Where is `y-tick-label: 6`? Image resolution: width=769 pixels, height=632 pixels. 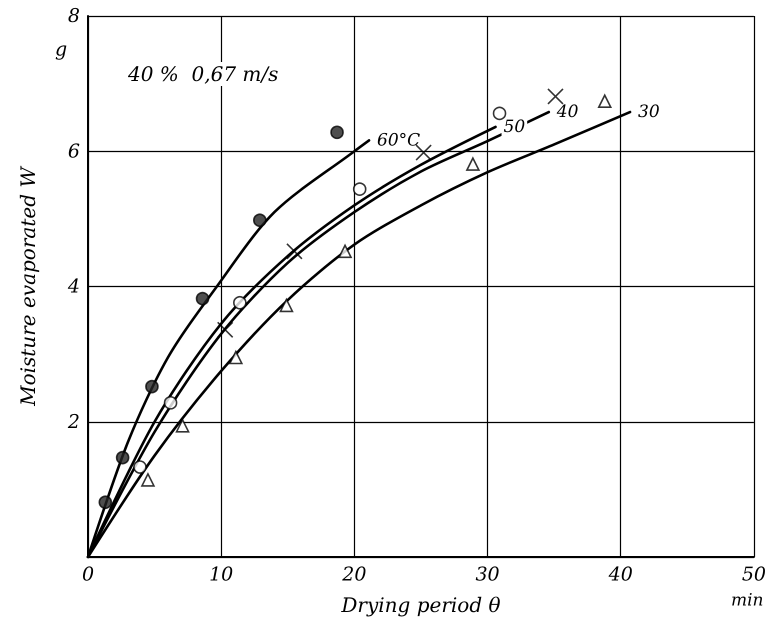 y-tick-label: 6 is located at coordinates (74, 151).